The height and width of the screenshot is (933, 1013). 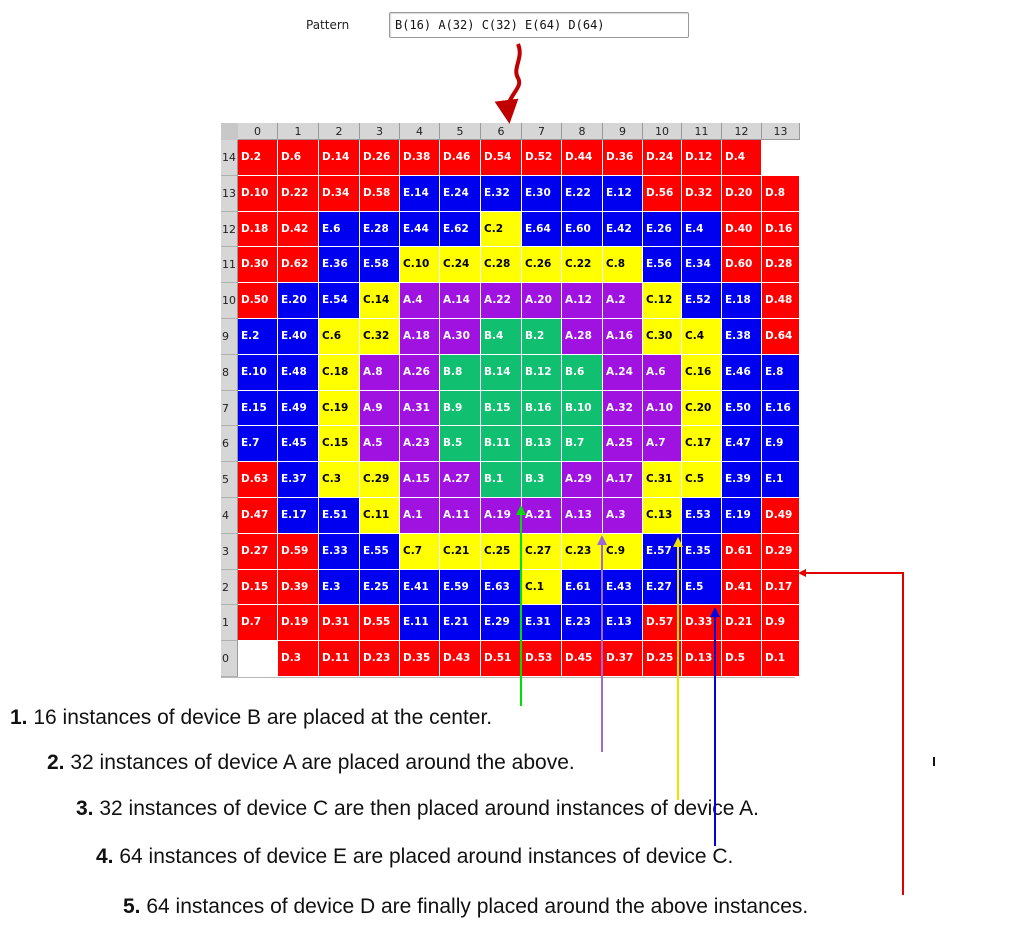 I want to click on grid-cell: E.39, so click(x=742, y=480).